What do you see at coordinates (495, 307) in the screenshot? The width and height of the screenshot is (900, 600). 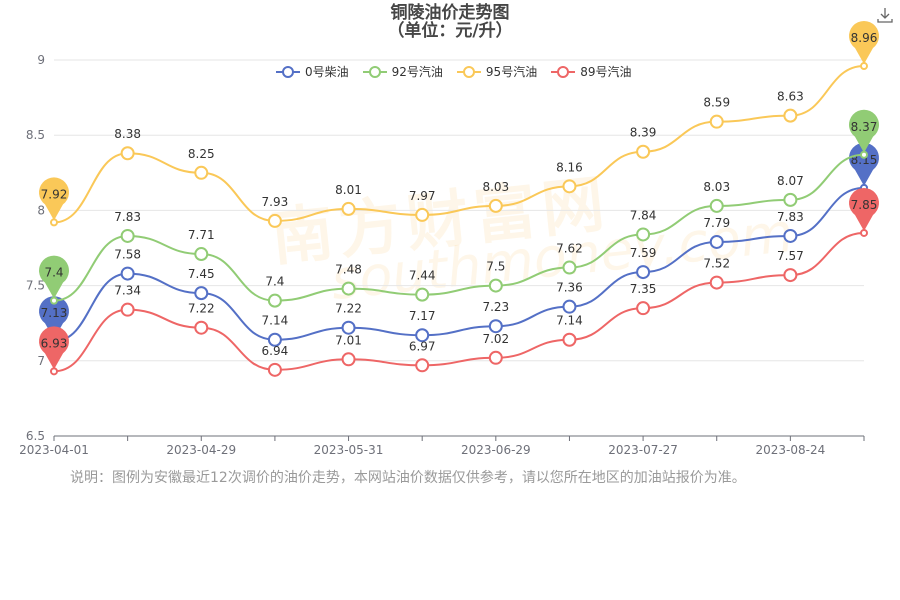 I see `data-label: 7.23` at bounding box center [495, 307].